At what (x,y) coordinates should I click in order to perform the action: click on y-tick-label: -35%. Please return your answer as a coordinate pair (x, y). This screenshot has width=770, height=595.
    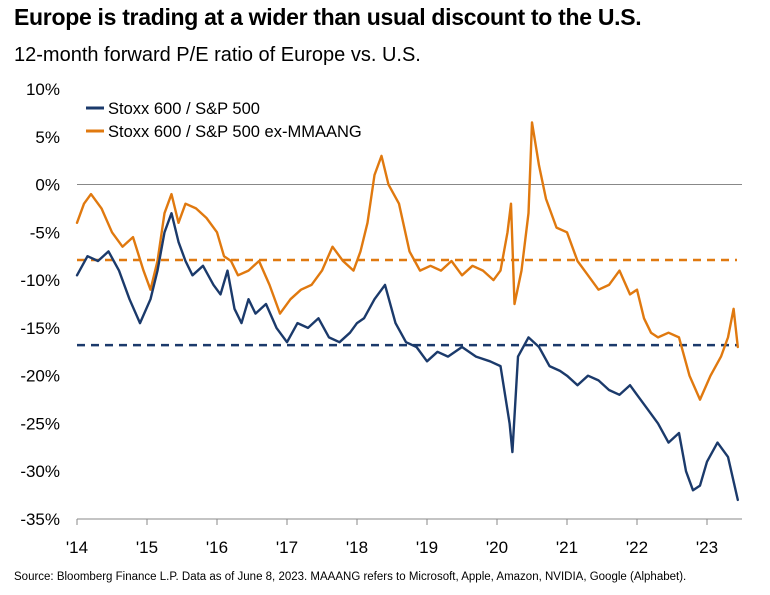
    Looking at the image, I should click on (40, 519).